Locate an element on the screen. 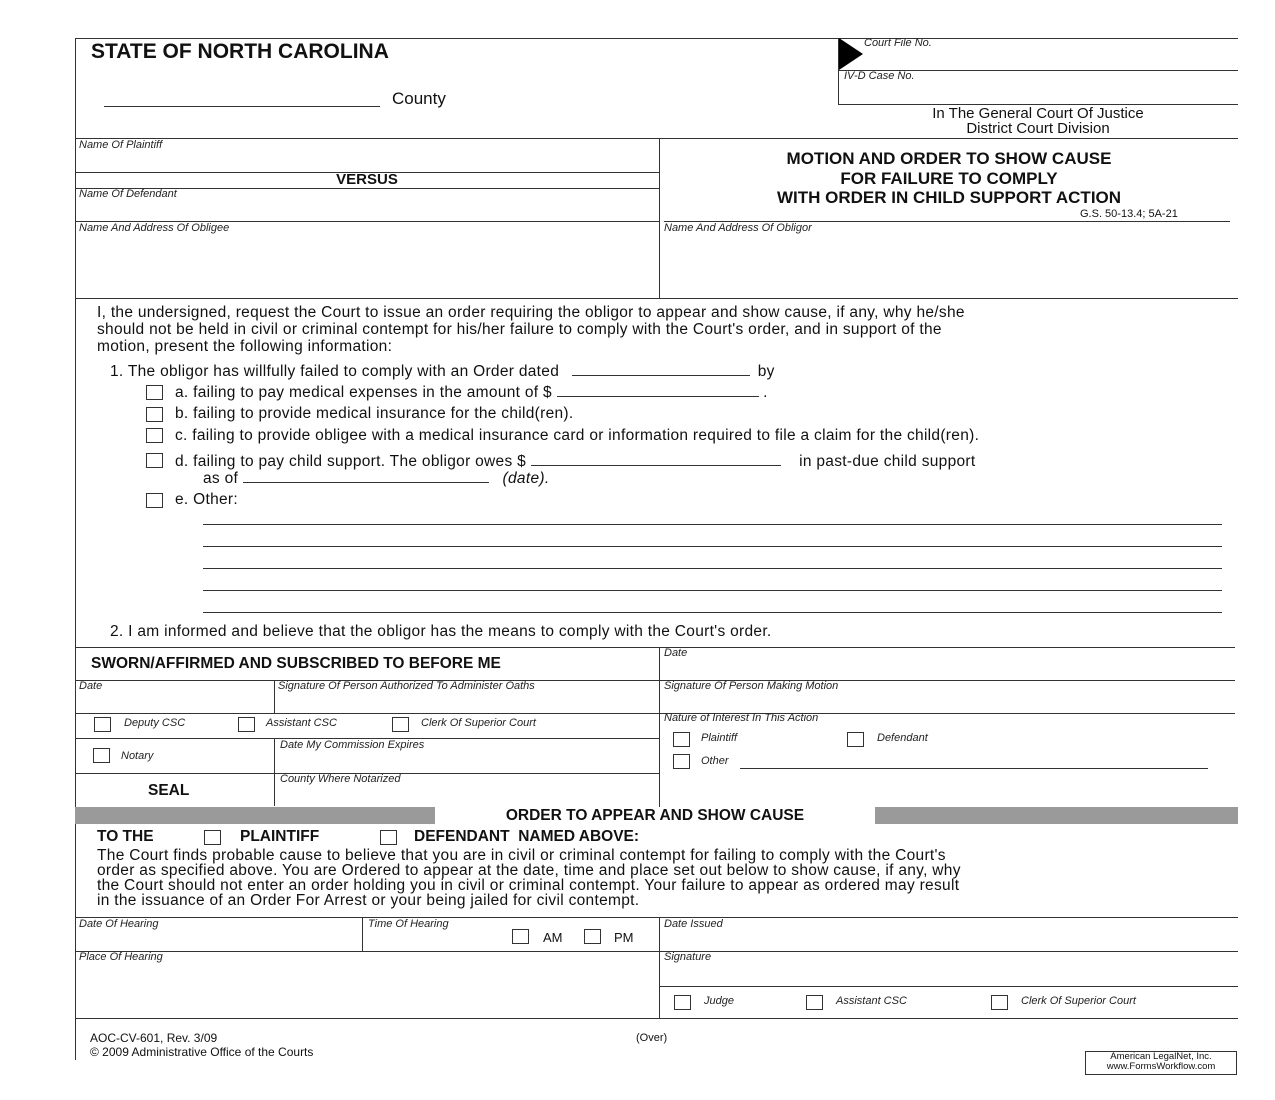  plaintiff-label: Name Of Plaintiff is located at coordinates (121, 145).